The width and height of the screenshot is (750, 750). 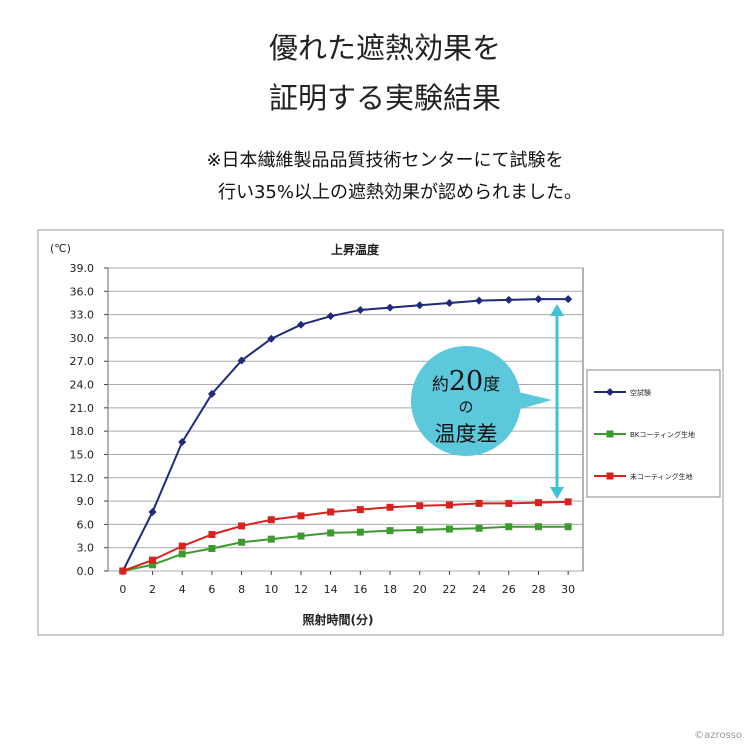 What do you see at coordinates (465, 407) in the screenshot?
I see `annotation: の` at bounding box center [465, 407].